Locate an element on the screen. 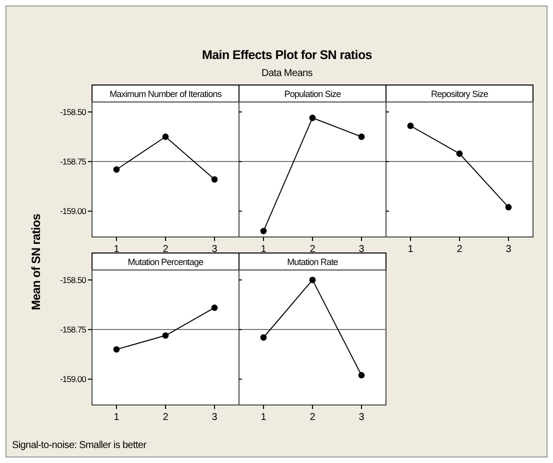 Image resolution: width=553 pixels, height=463 pixels. text: Main Effects Plot for SN ratios is located at coordinates (287, 55).